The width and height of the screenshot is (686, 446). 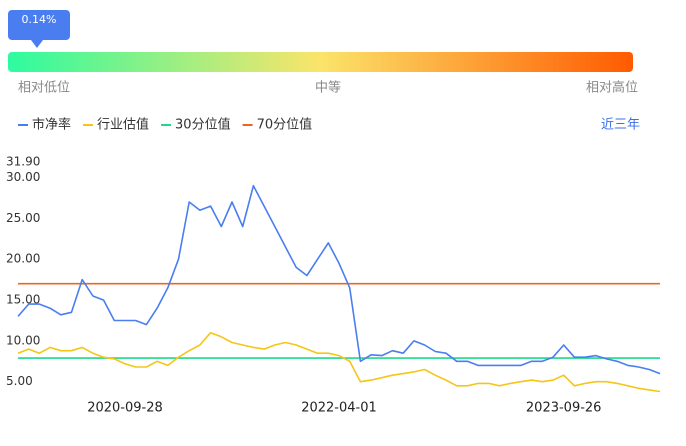 I want to click on legend-label: 市净率, so click(x=51, y=125).